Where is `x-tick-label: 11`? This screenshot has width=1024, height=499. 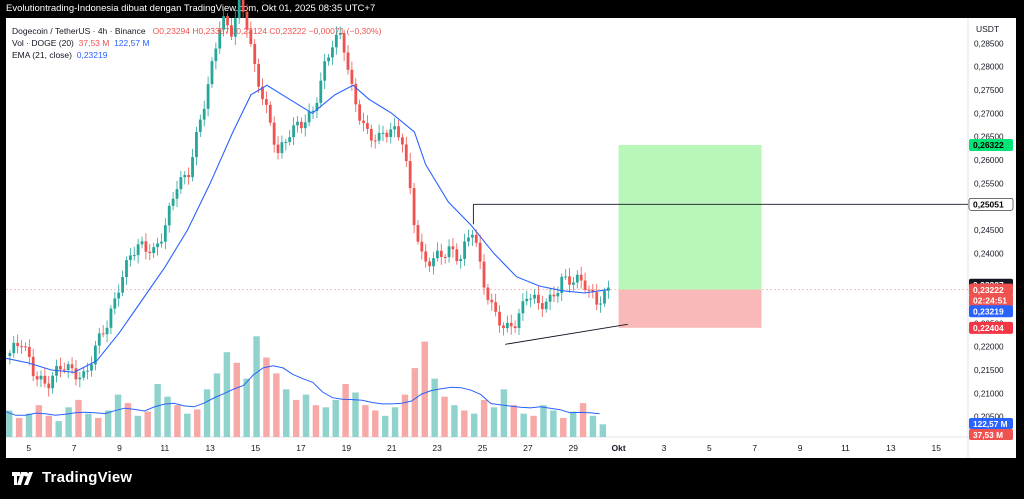 x-tick-label: 11 is located at coordinates (845, 448).